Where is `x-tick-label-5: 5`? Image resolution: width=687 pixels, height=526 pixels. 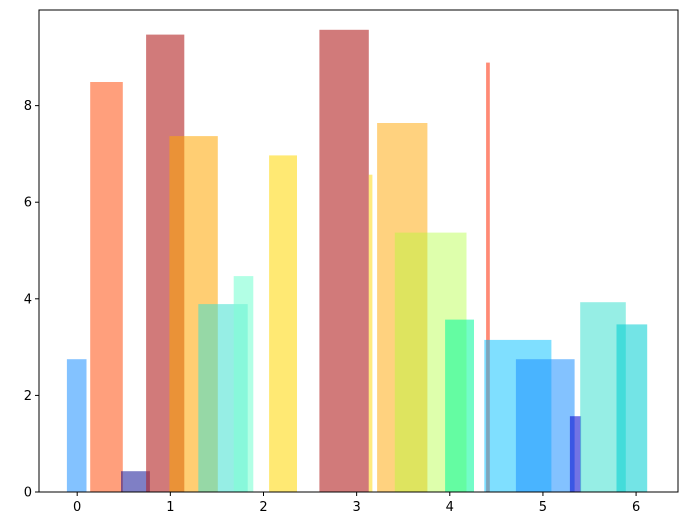 x-tick-label-5: 5 is located at coordinates (543, 507).